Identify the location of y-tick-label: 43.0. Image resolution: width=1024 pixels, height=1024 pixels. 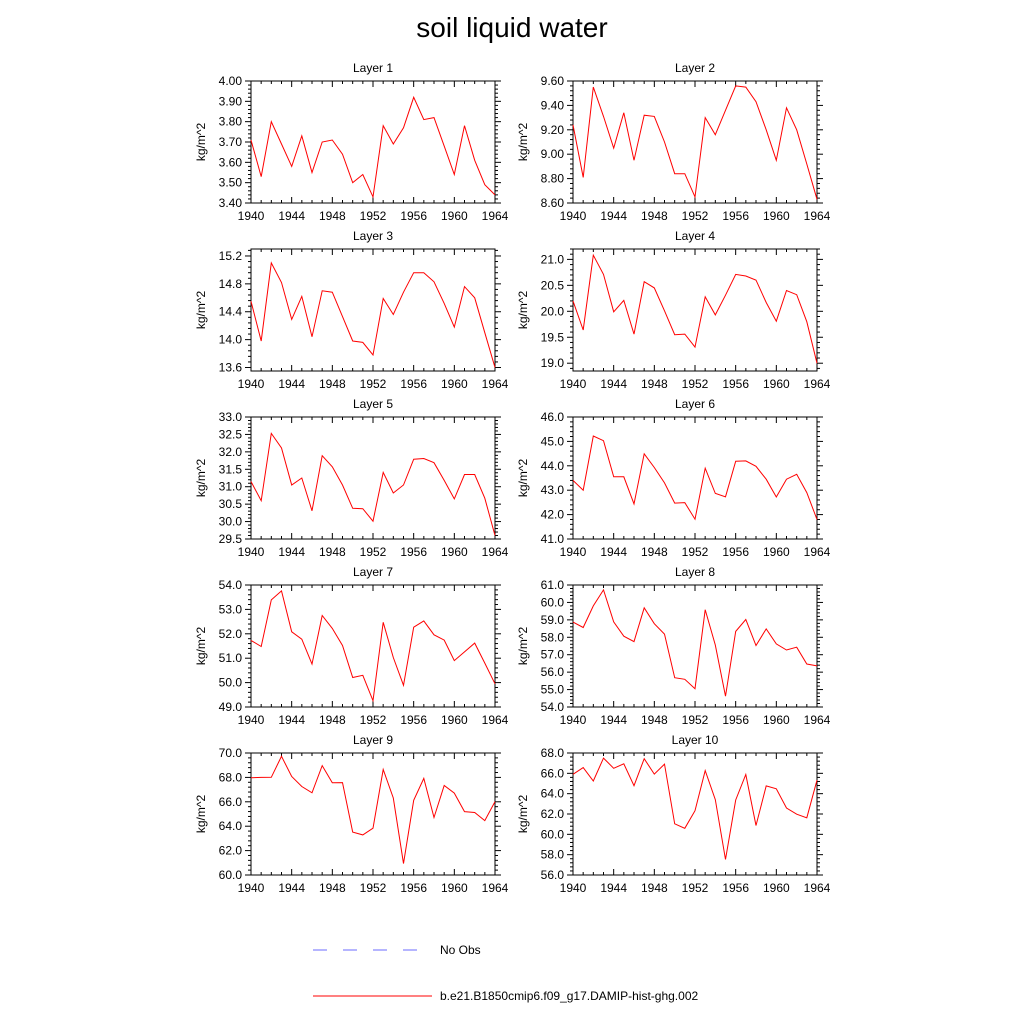
(553, 490).